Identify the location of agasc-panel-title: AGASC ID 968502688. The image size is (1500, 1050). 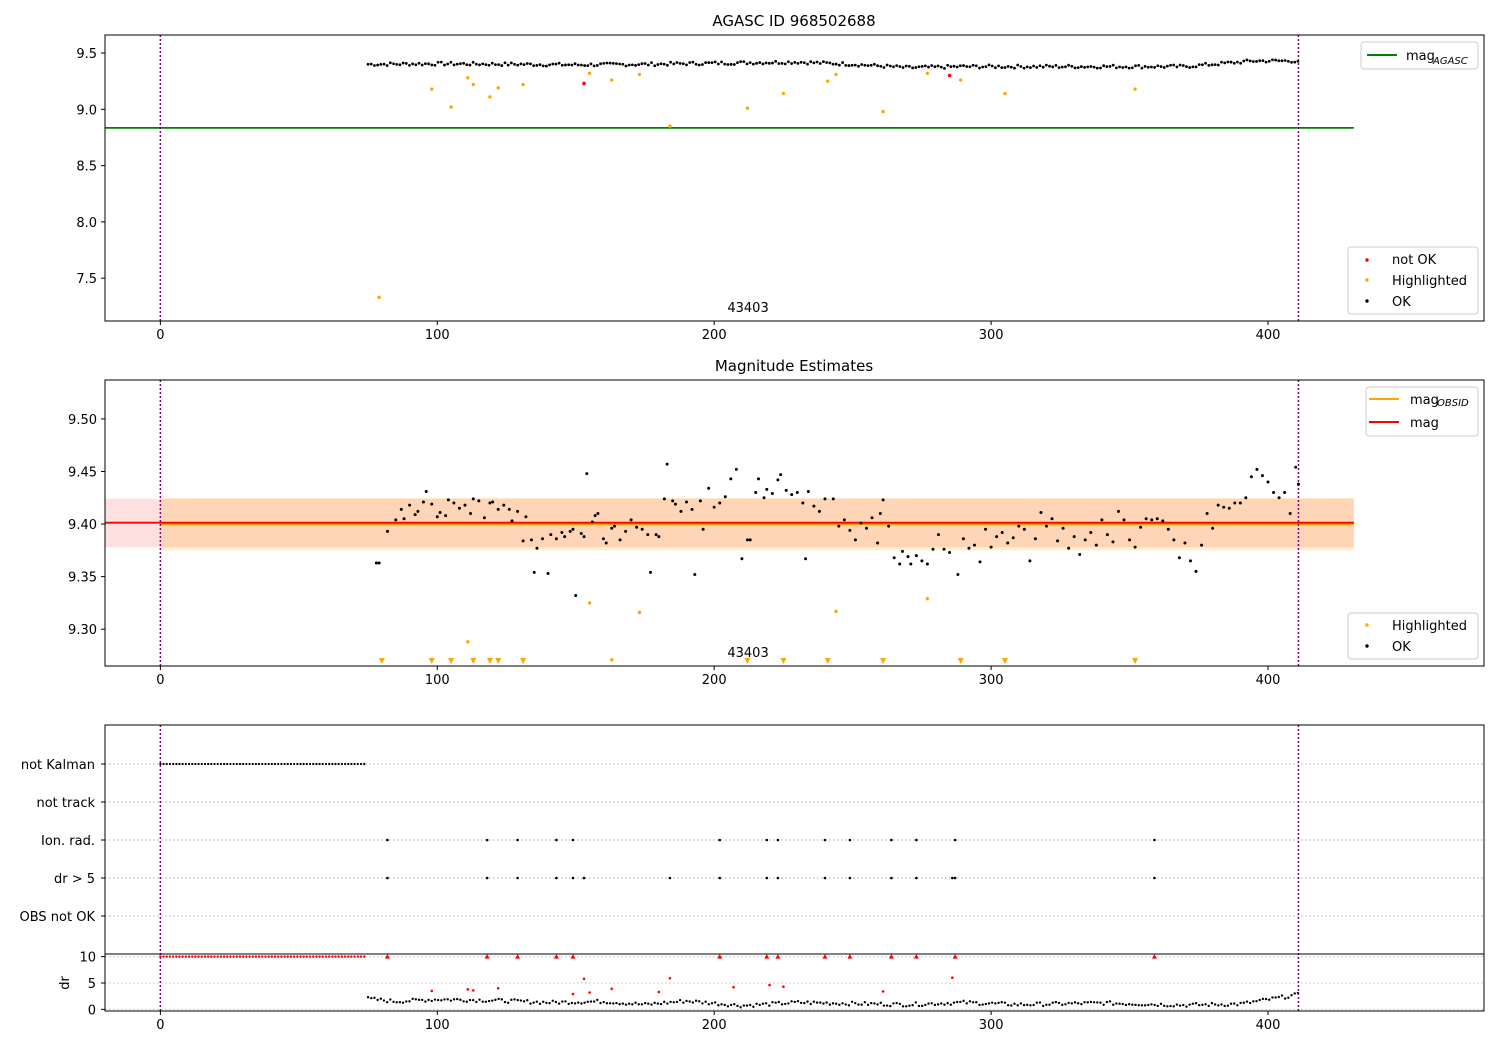
(793, 21).